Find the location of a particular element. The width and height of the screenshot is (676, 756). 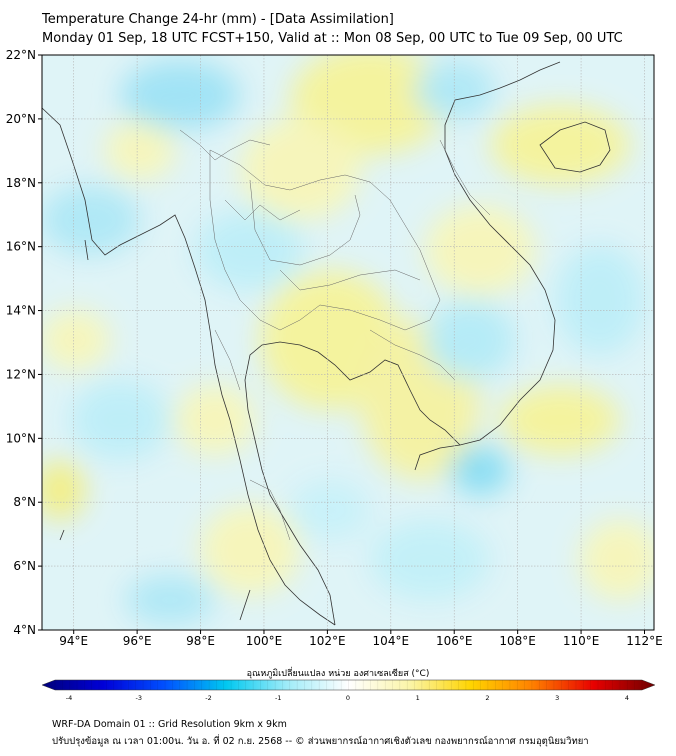

colorbar-bar is located at coordinates (348, 685).